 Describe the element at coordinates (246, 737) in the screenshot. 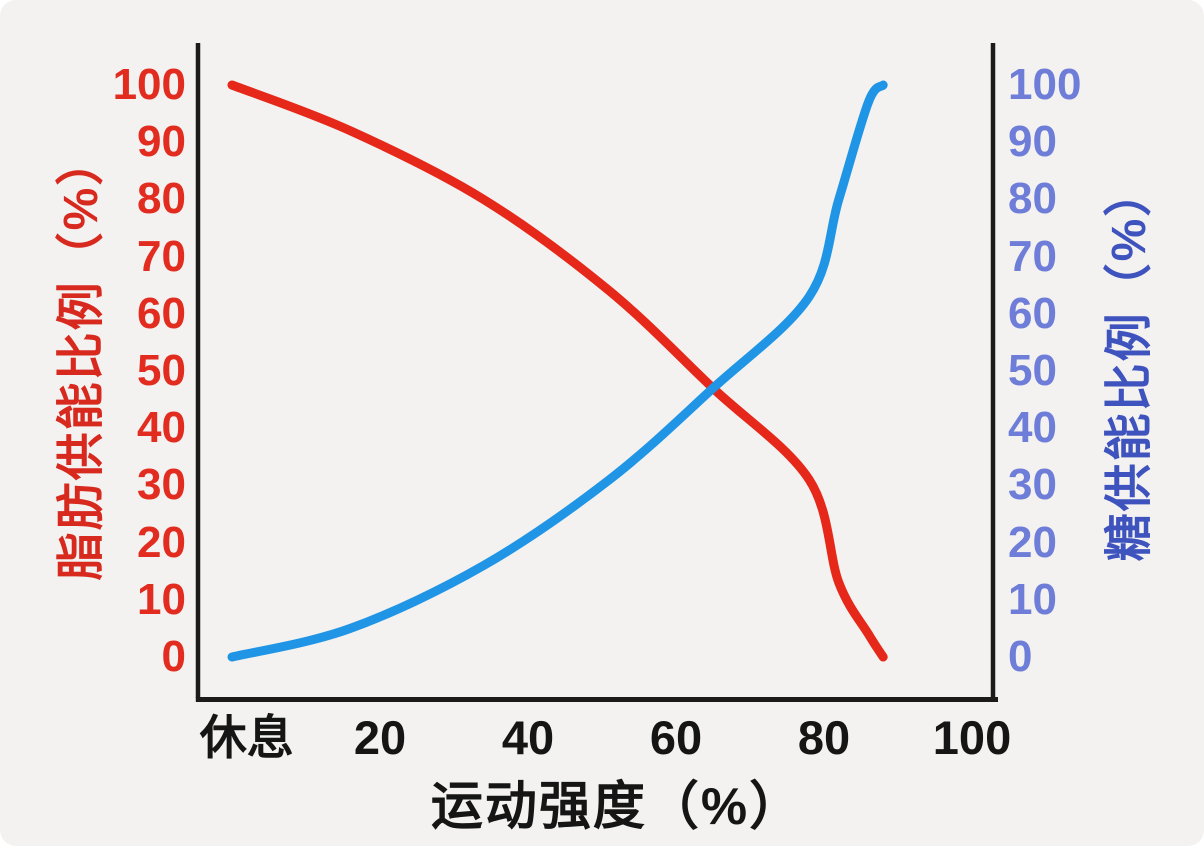

I see `x-tick-label: 休息` at that location.